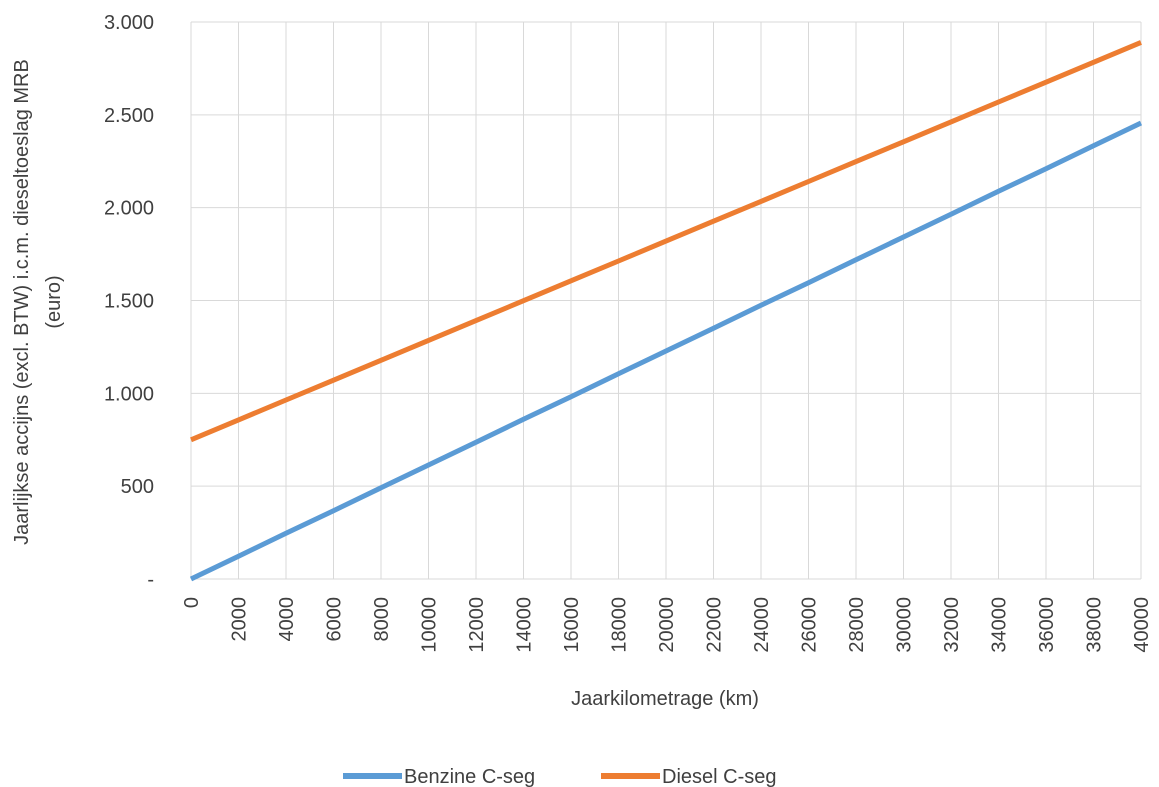  I want to click on x-tick-label: 26000, so click(810, 625).